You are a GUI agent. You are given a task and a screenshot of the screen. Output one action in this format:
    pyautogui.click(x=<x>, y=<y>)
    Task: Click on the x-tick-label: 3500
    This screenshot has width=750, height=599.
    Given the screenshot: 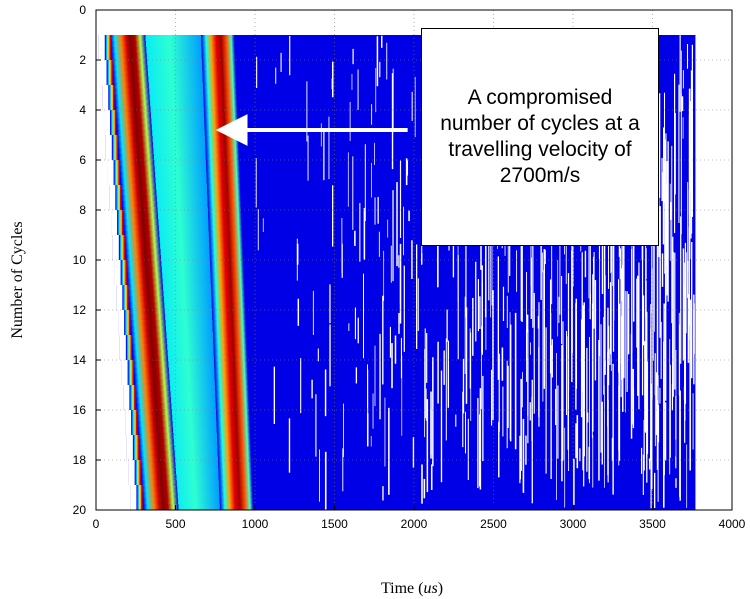 What is the action you would take?
    pyautogui.click(x=652, y=524)
    